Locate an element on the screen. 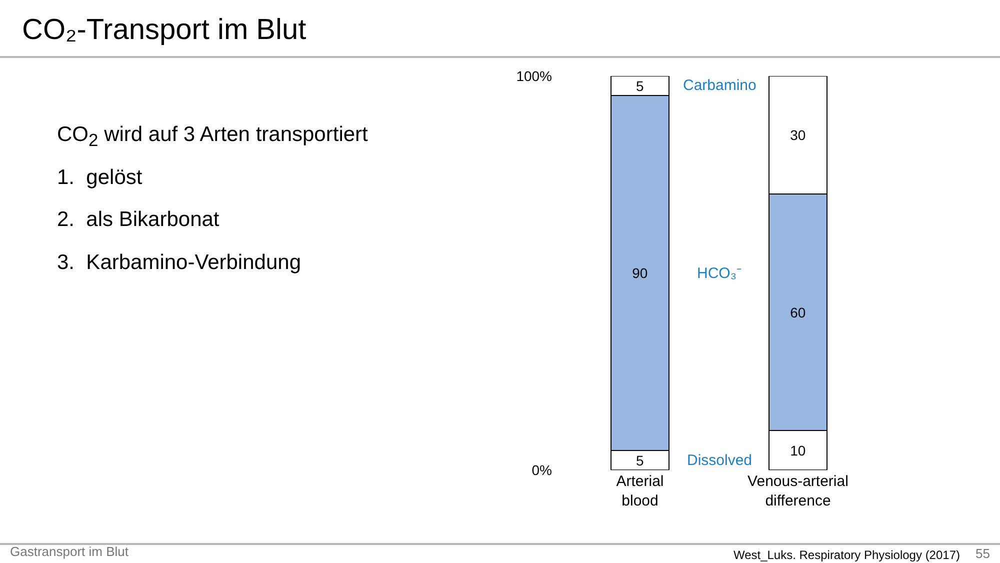 The image size is (1000, 563). y-tick-label: 0% is located at coordinates (542, 470).